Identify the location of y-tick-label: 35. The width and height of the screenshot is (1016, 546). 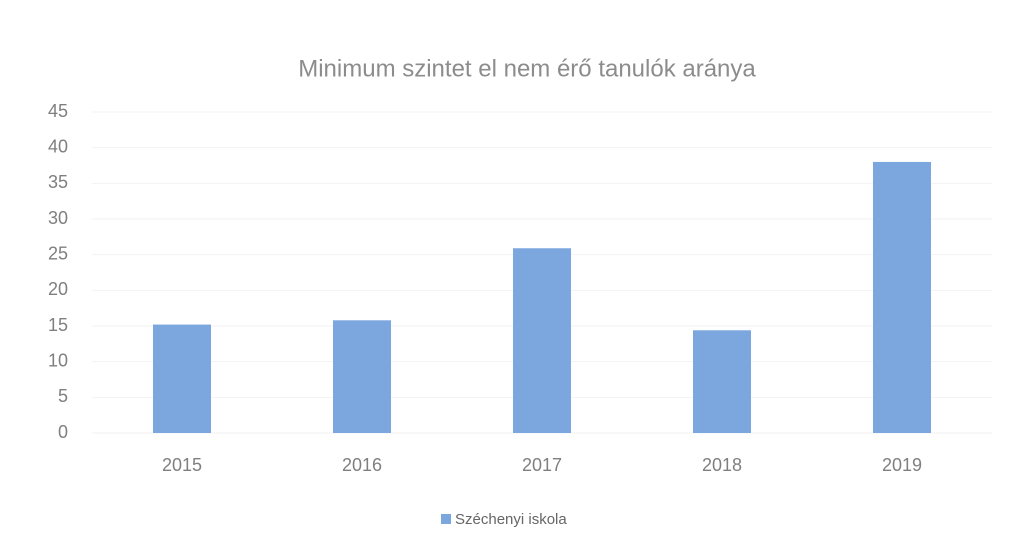
(58, 182).